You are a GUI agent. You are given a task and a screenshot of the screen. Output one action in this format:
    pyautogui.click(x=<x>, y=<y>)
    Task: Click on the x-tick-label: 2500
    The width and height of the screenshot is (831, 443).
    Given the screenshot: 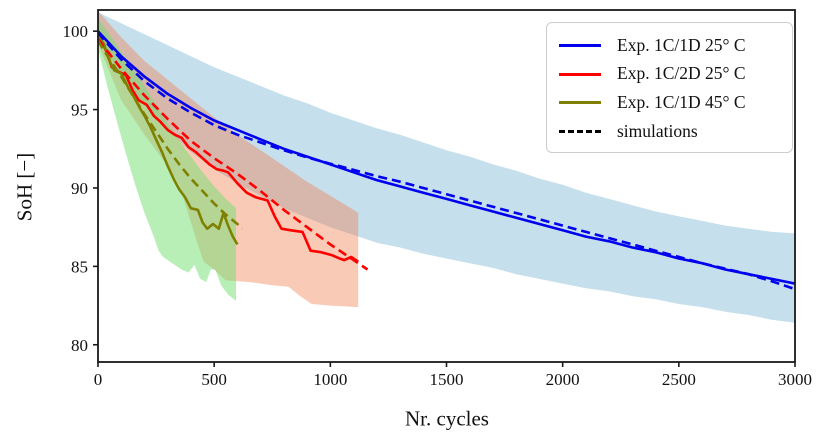 What is the action you would take?
    pyautogui.click(x=679, y=379)
    